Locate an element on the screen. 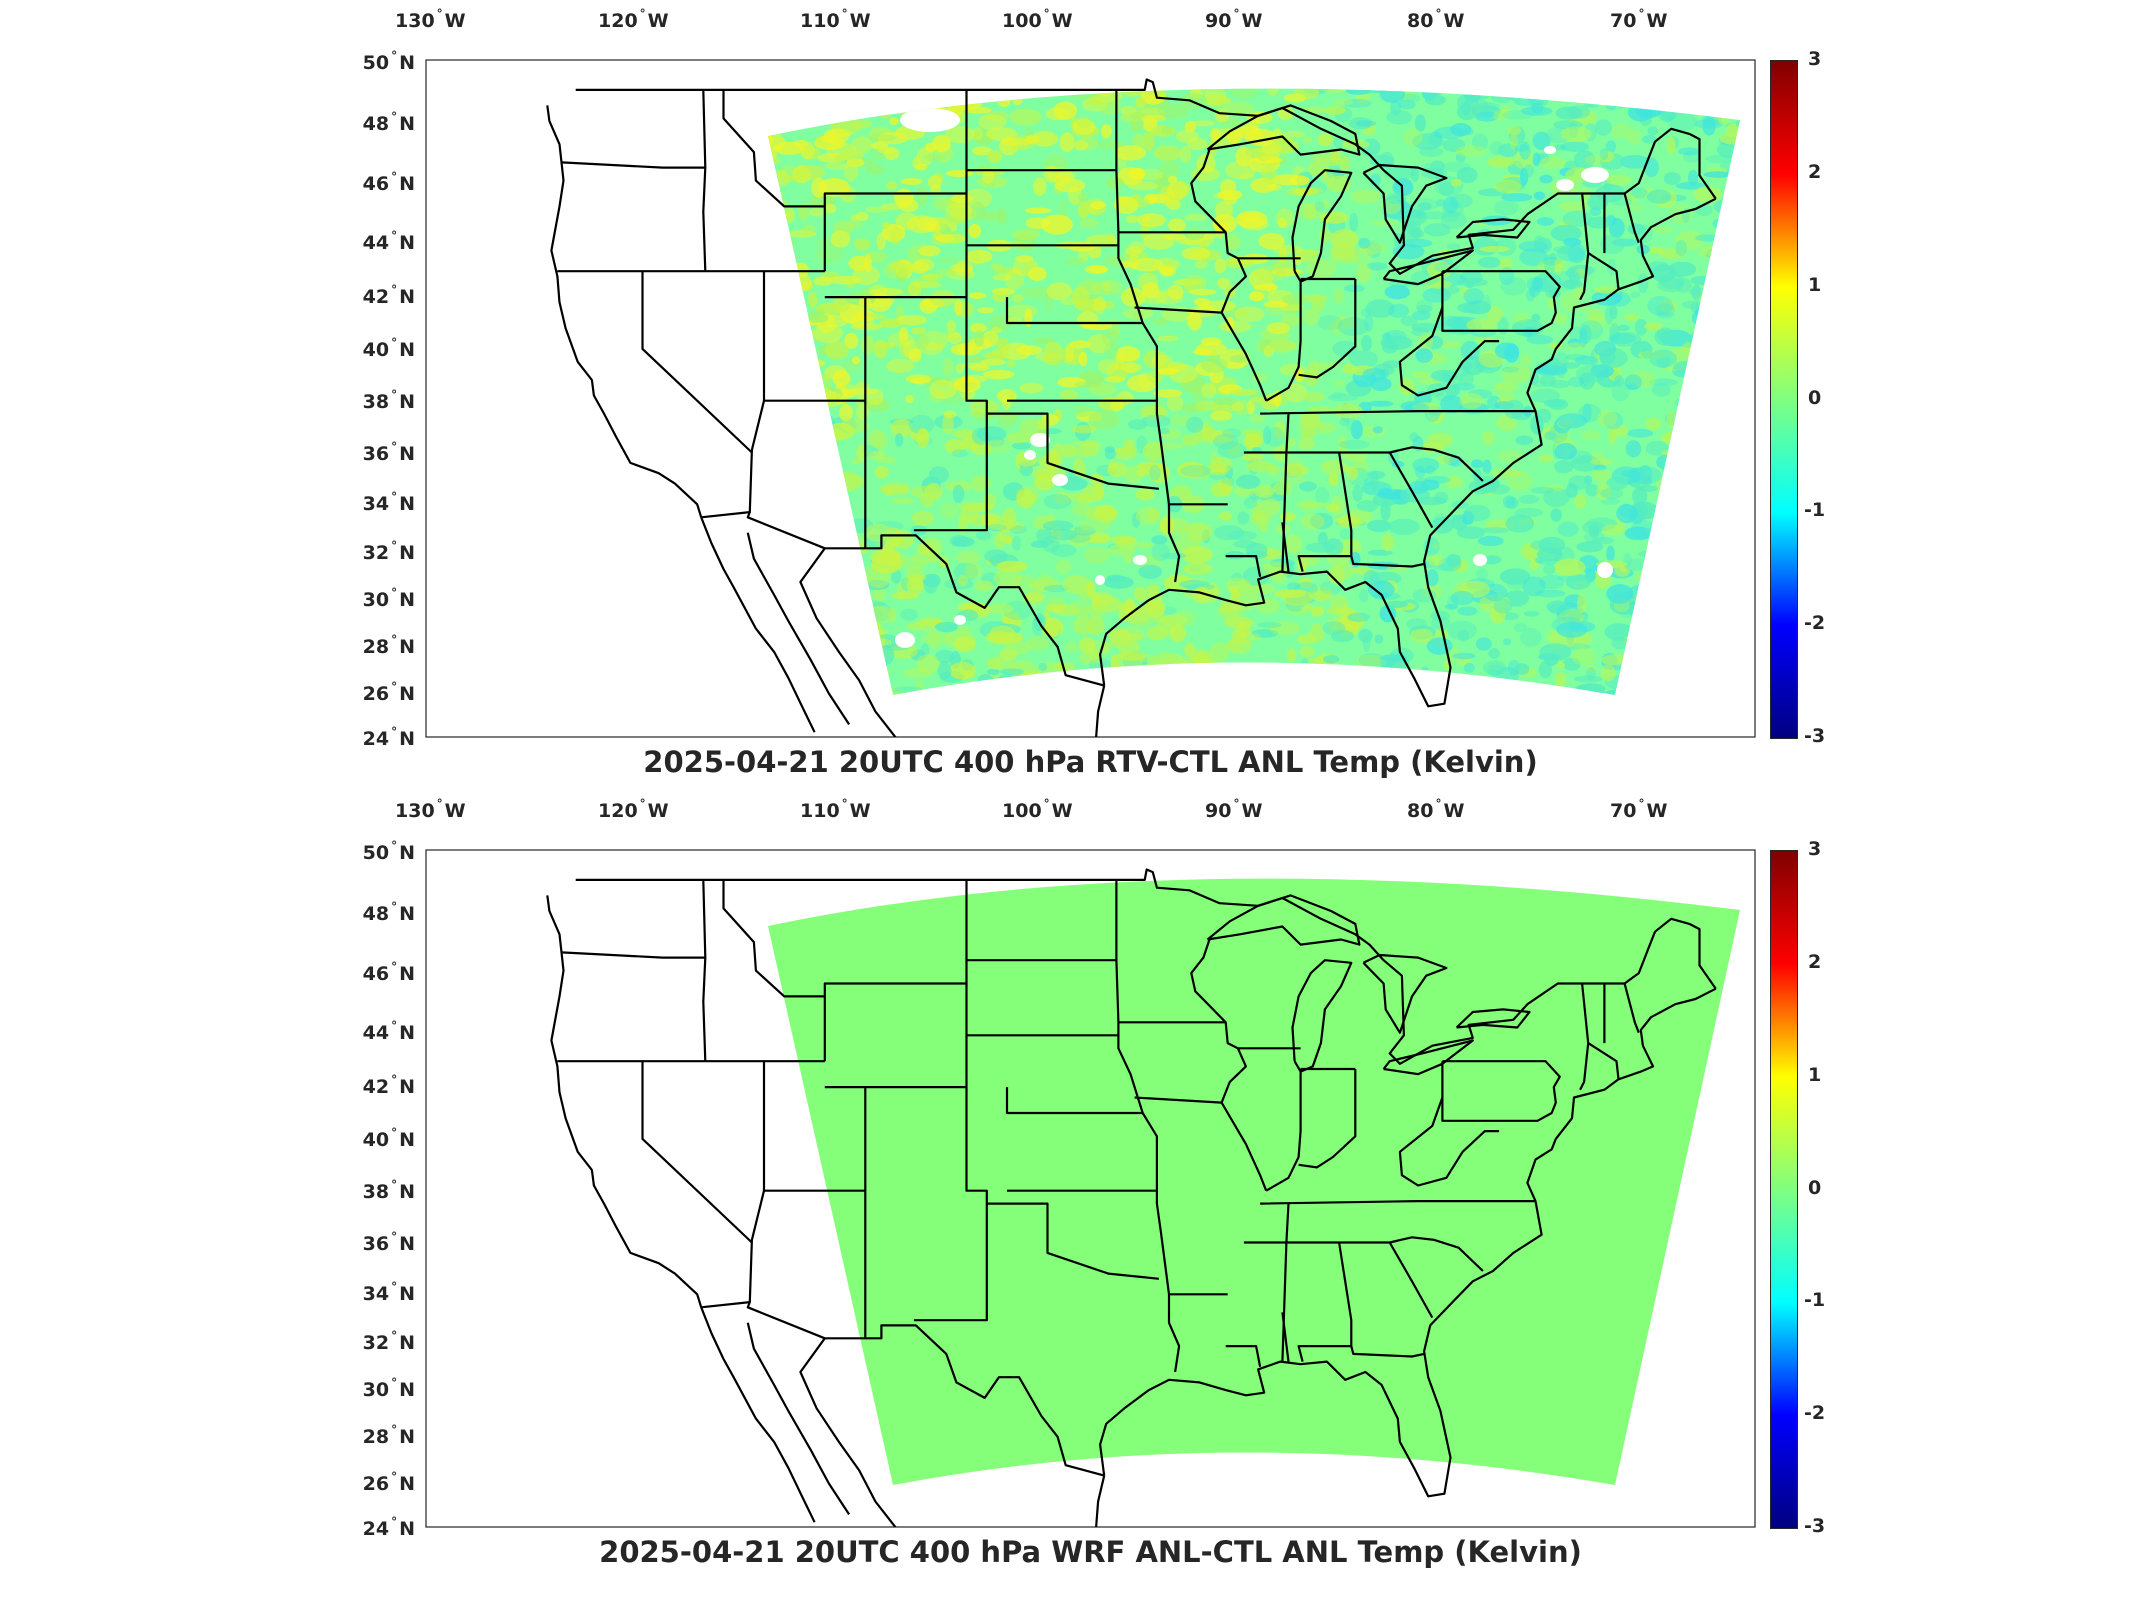 This screenshot has height=1600, width=2133. latitude-label: 42 ° N is located at coordinates (388, 1085).